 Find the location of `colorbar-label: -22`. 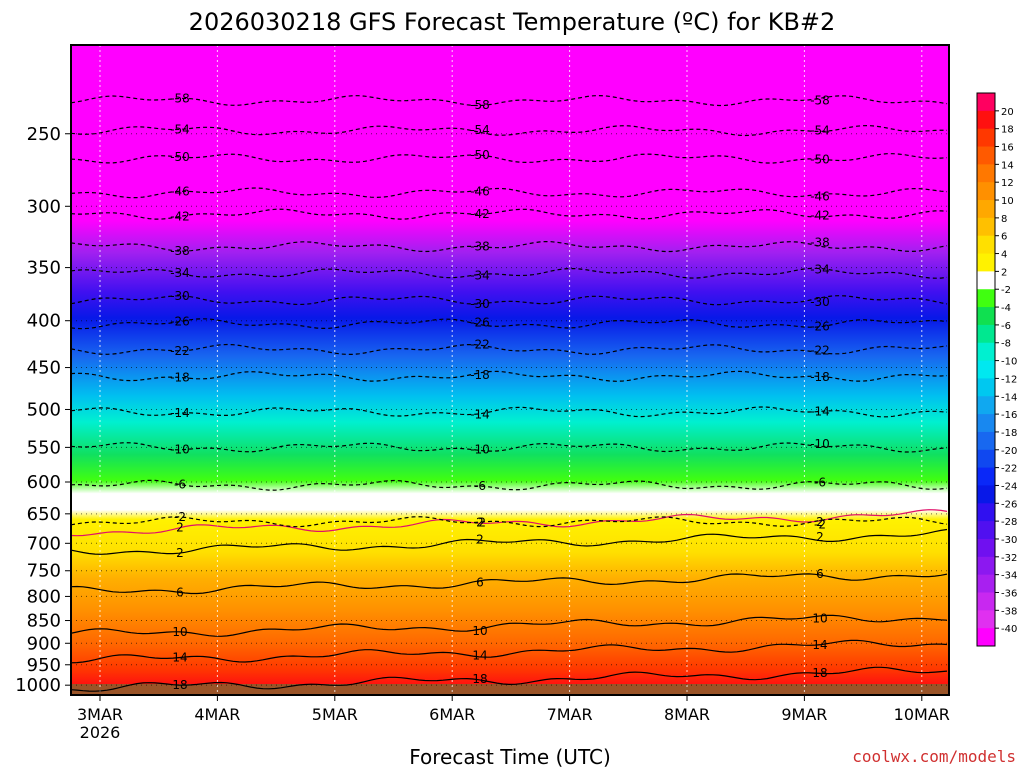

colorbar-label: -22 is located at coordinates (1009, 469).